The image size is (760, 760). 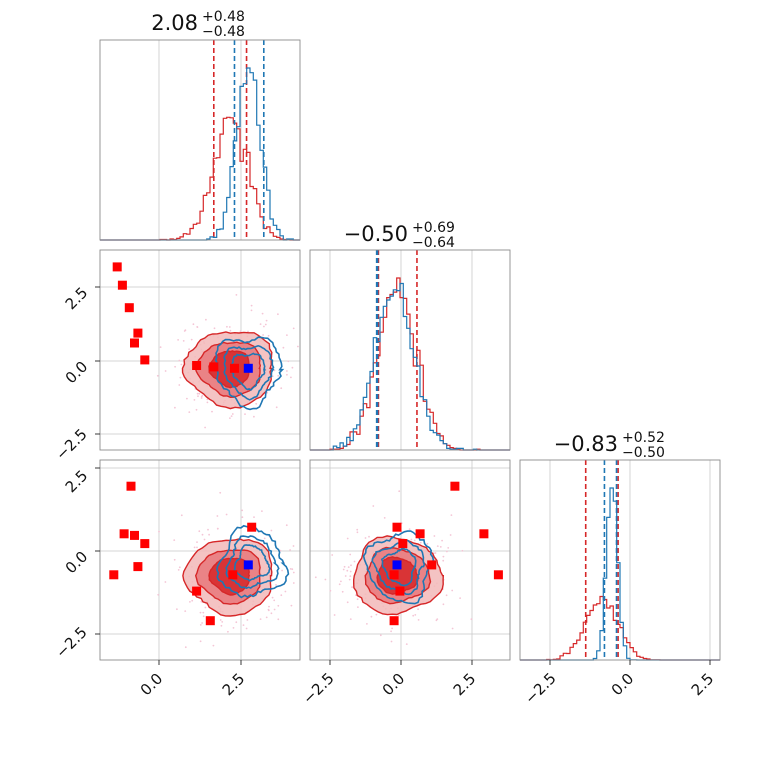 What do you see at coordinates (433, 243) in the screenshot?
I see `title-param2-minus: −0.64` at bounding box center [433, 243].